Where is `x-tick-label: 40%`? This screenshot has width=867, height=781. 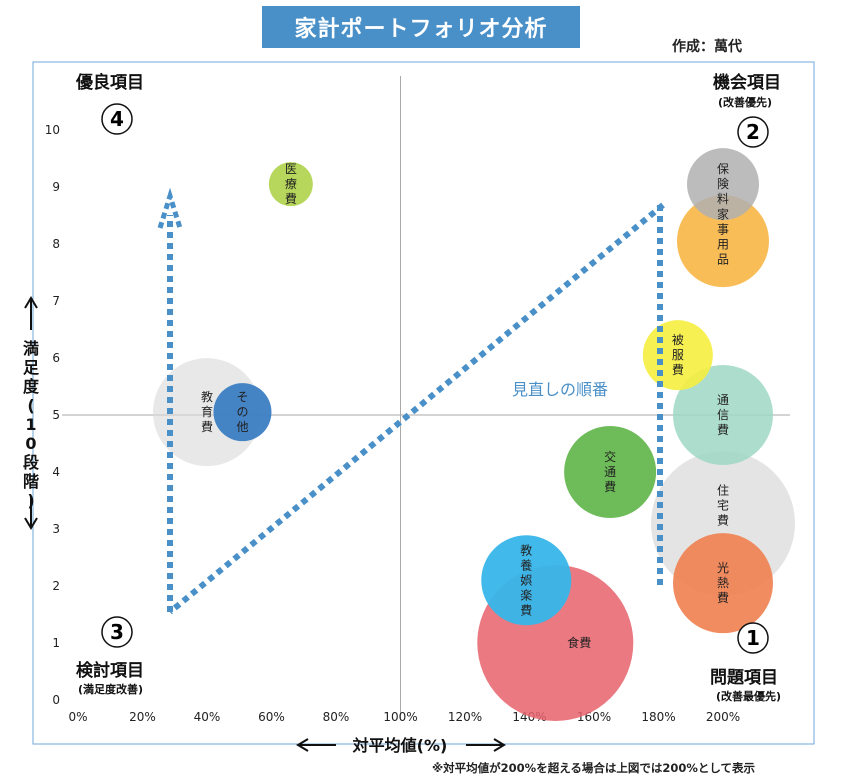 x-tick-label: 40% is located at coordinates (207, 717).